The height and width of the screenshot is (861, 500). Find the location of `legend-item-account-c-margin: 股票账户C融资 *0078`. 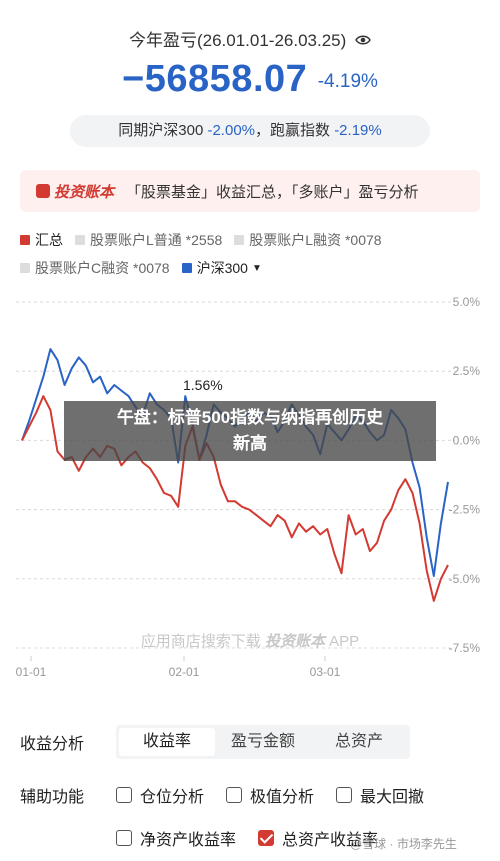

legend-item-account-c-margin: 股票账户C融资 *0078 is located at coordinates (95, 268).